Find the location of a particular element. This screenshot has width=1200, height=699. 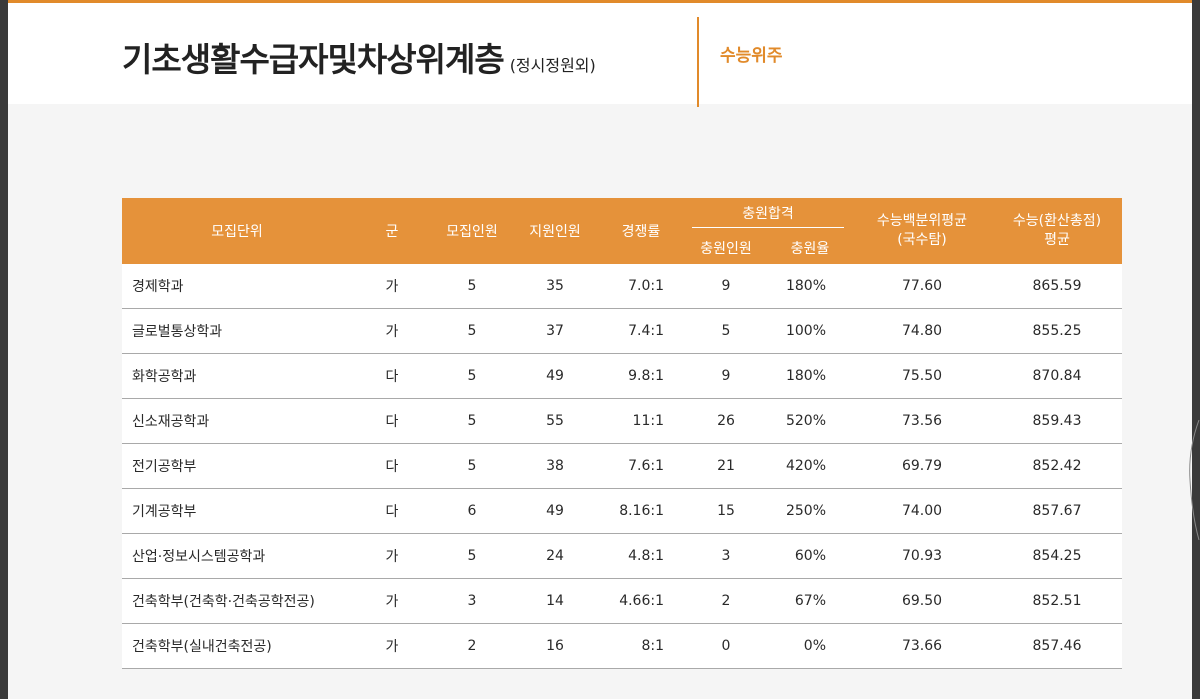

cell-unit: 산업·정보시스템공학과 is located at coordinates (237, 556).